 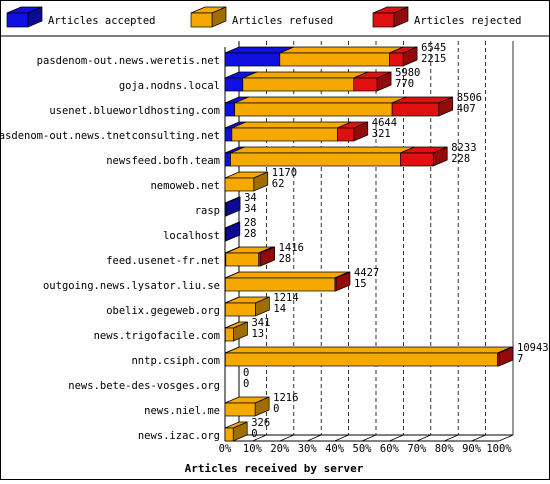 What do you see at coordinates (433, 59) in the screenshot?
I see `value-label-accepted: 2215` at bounding box center [433, 59].